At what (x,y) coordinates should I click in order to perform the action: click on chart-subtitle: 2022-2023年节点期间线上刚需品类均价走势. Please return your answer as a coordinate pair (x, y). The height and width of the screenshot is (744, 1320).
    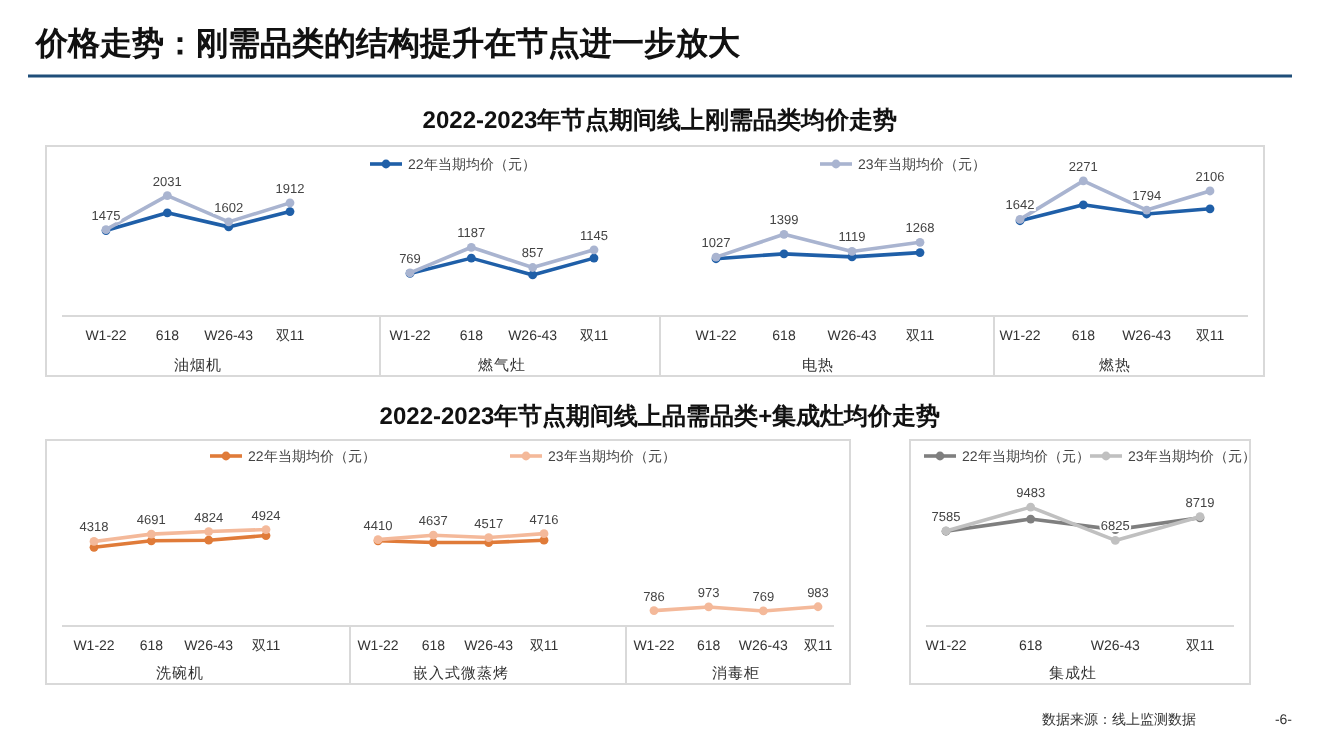
    Looking at the image, I should click on (660, 120).